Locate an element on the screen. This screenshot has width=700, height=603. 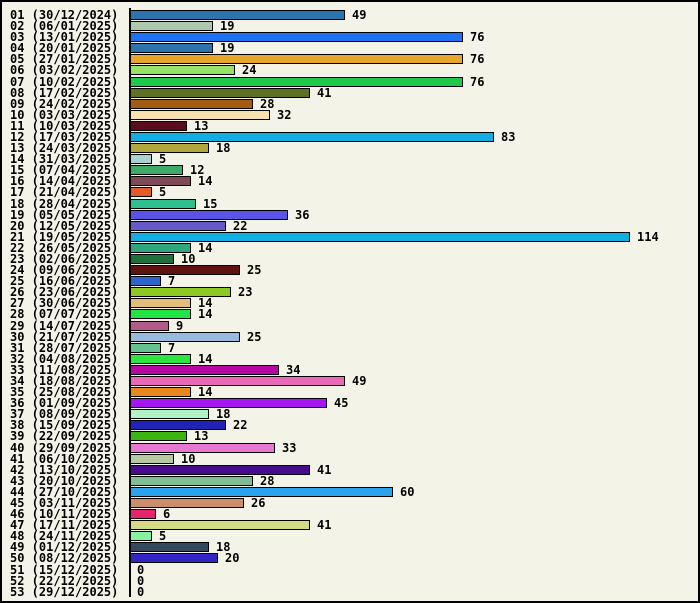
table-row: 41 (06/10/2025) 10 is located at coordinates (350, 459).